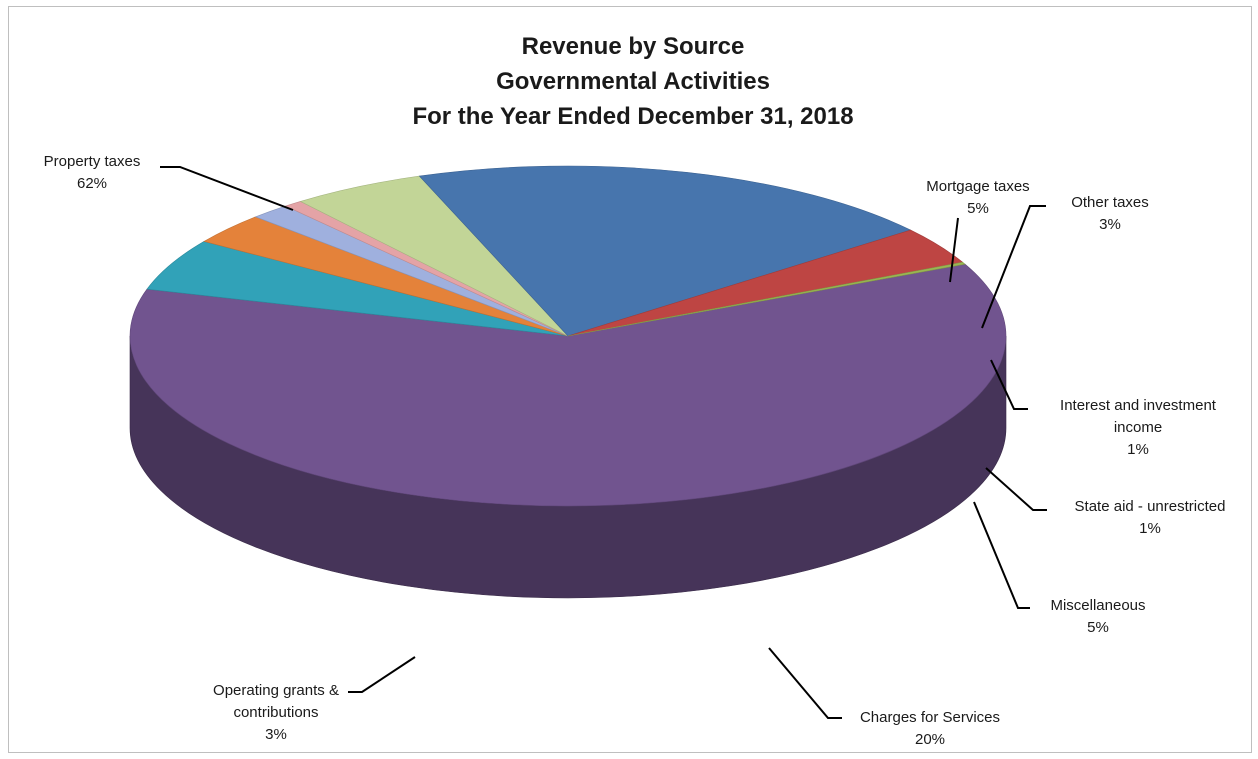  I want to click on slice-label-3-0: Interest and investment, so click(1138, 405).